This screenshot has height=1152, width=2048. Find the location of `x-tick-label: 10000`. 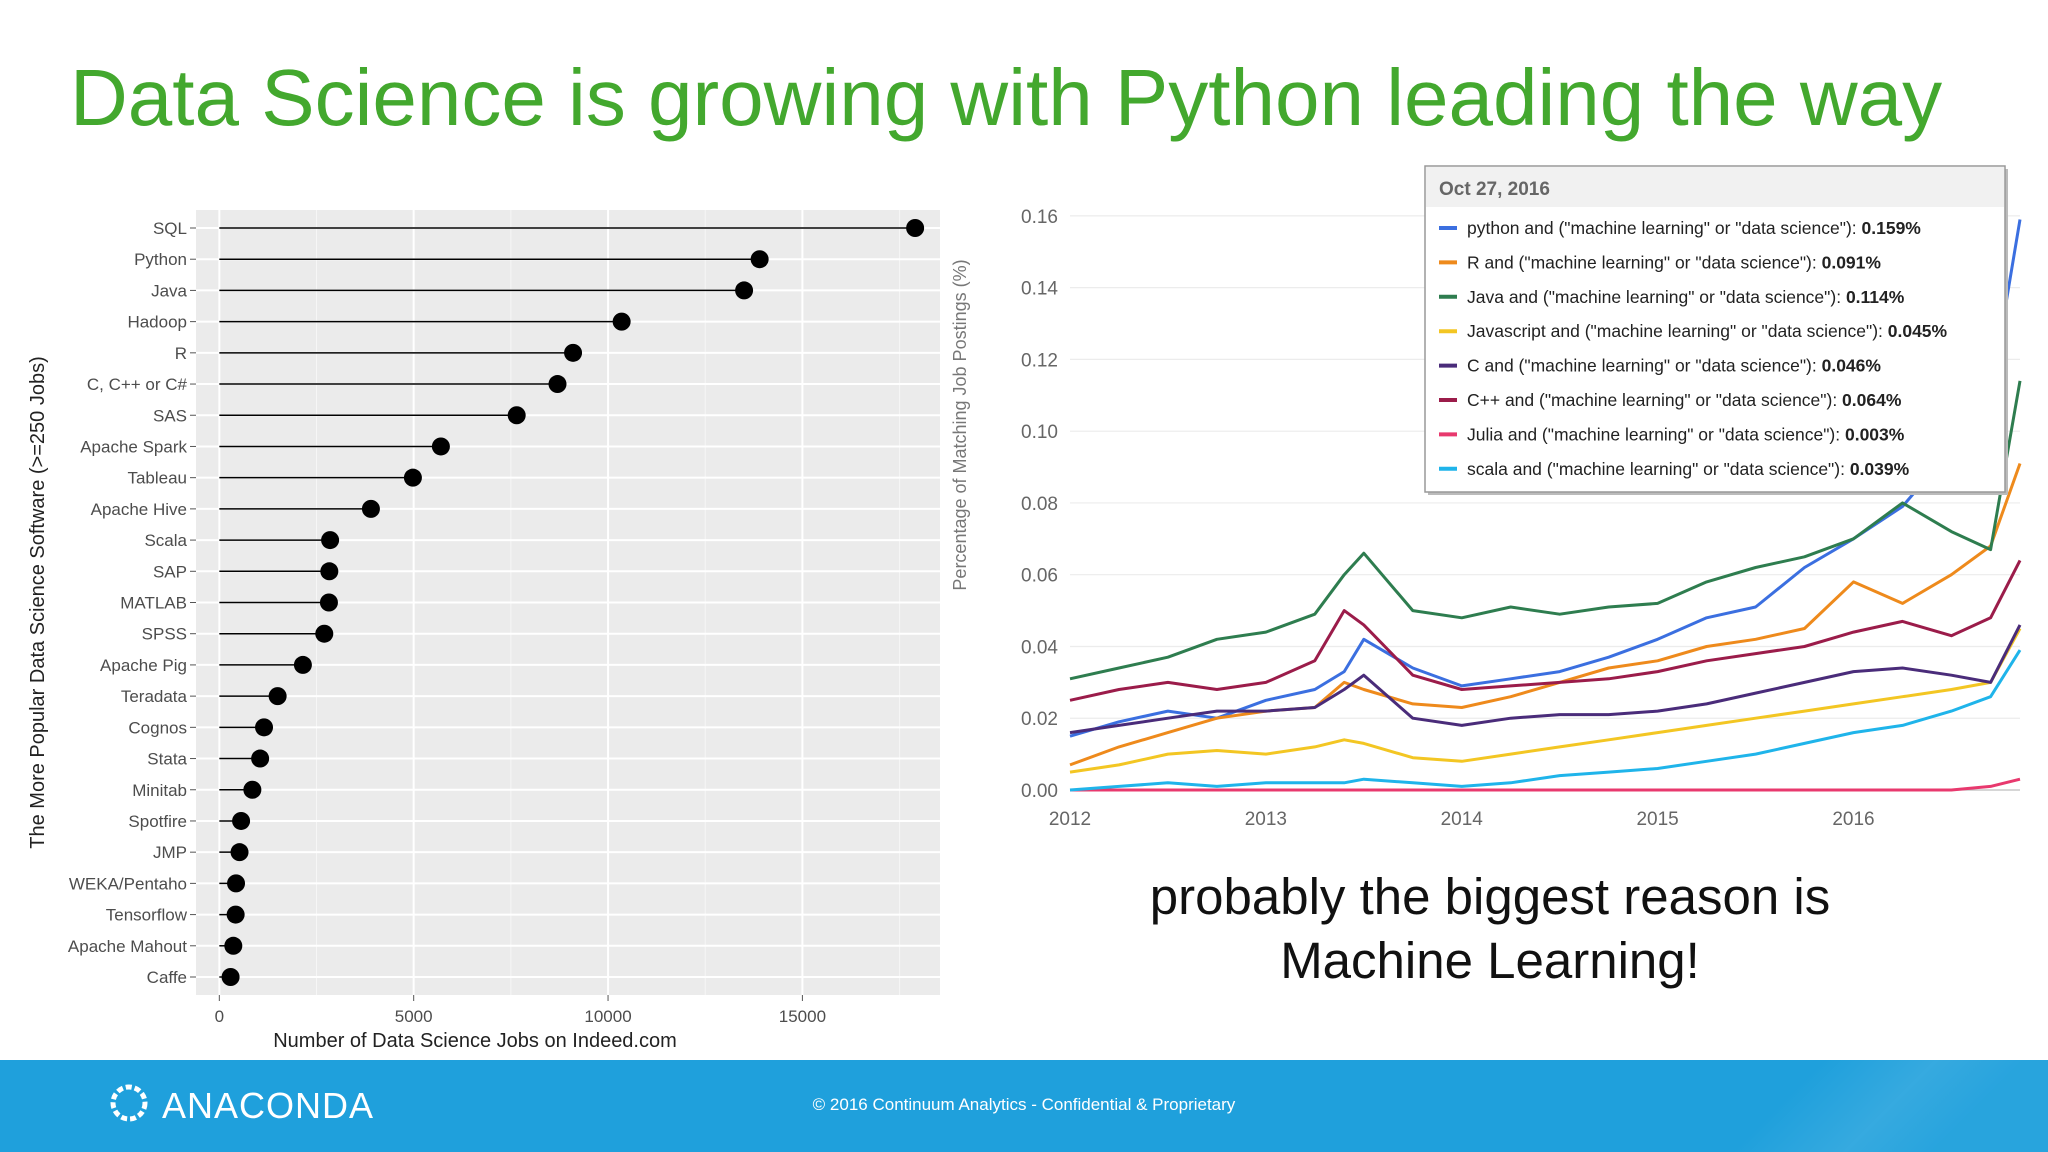

x-tick-label: 10000 is located at coordinates (607, 1016).